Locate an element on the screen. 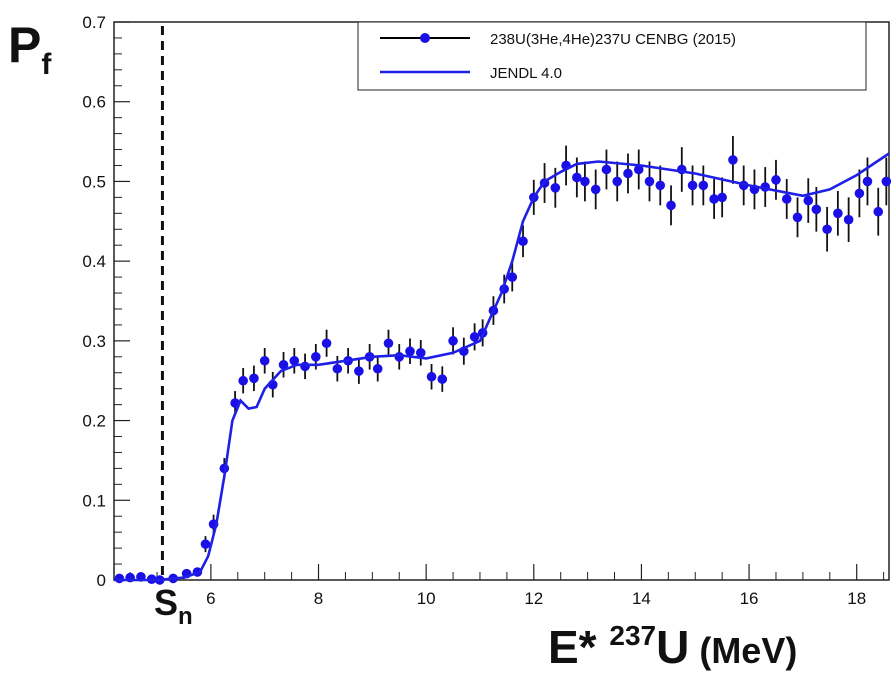 The image size is (896, 673). x-axis-label: E* 237U (MeV) is located at coordinates (672, 646).